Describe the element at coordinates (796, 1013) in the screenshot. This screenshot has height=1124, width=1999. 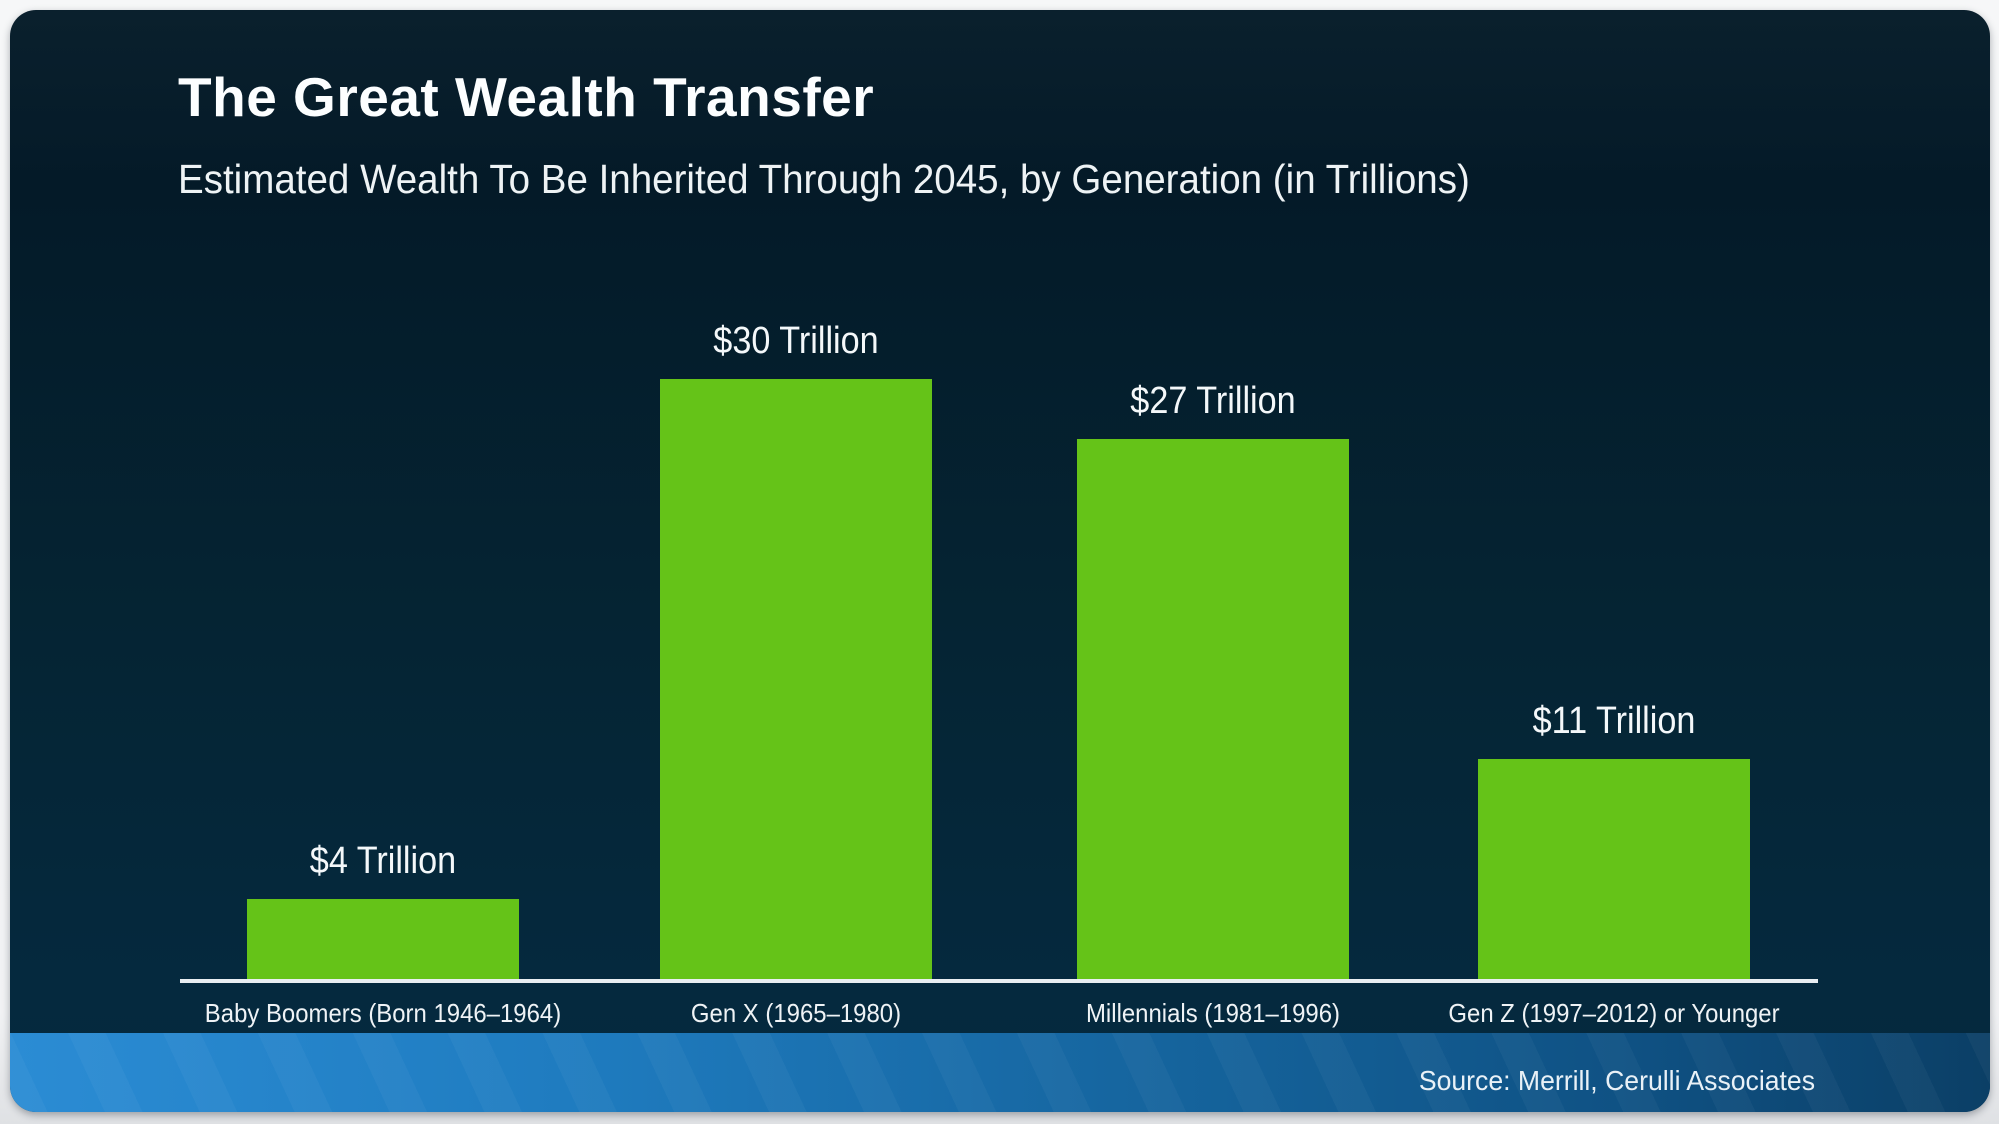
I see `bar-category-label: Gen X (1965–1980)` at that location.